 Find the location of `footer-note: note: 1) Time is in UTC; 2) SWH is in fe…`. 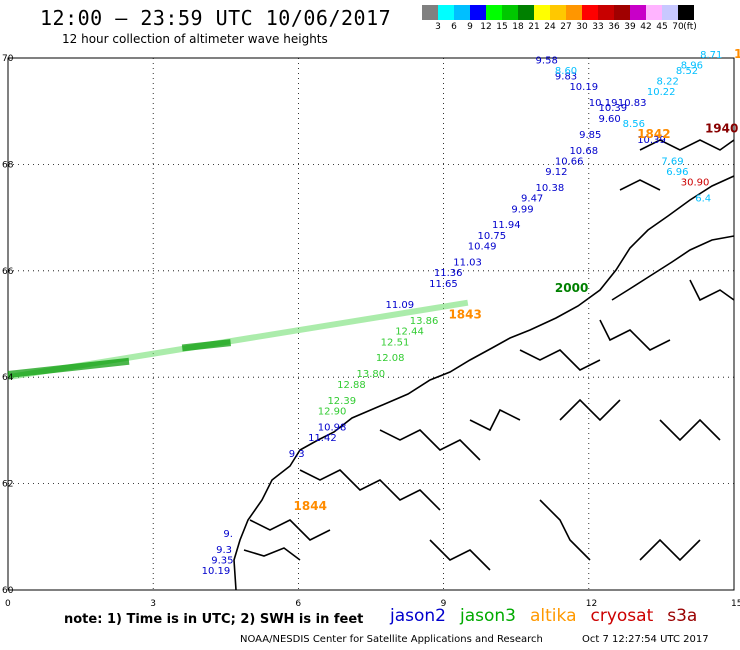

footer-note: note: 1) Time is in UTC; 2) SWH is in fe… is located at coordinates (214, 619).